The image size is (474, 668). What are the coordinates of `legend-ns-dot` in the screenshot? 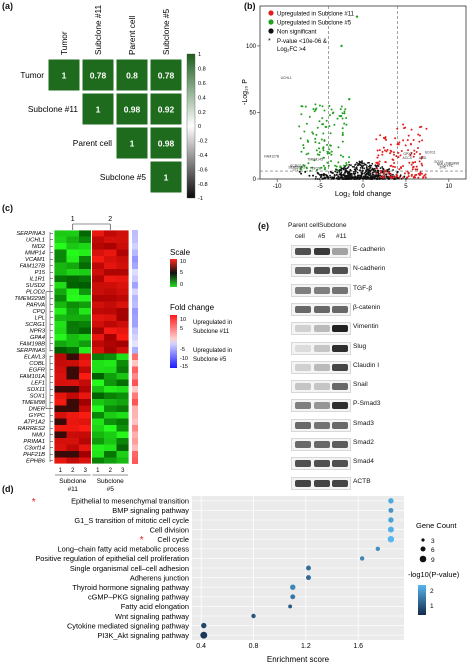 It's located at (271, 31).